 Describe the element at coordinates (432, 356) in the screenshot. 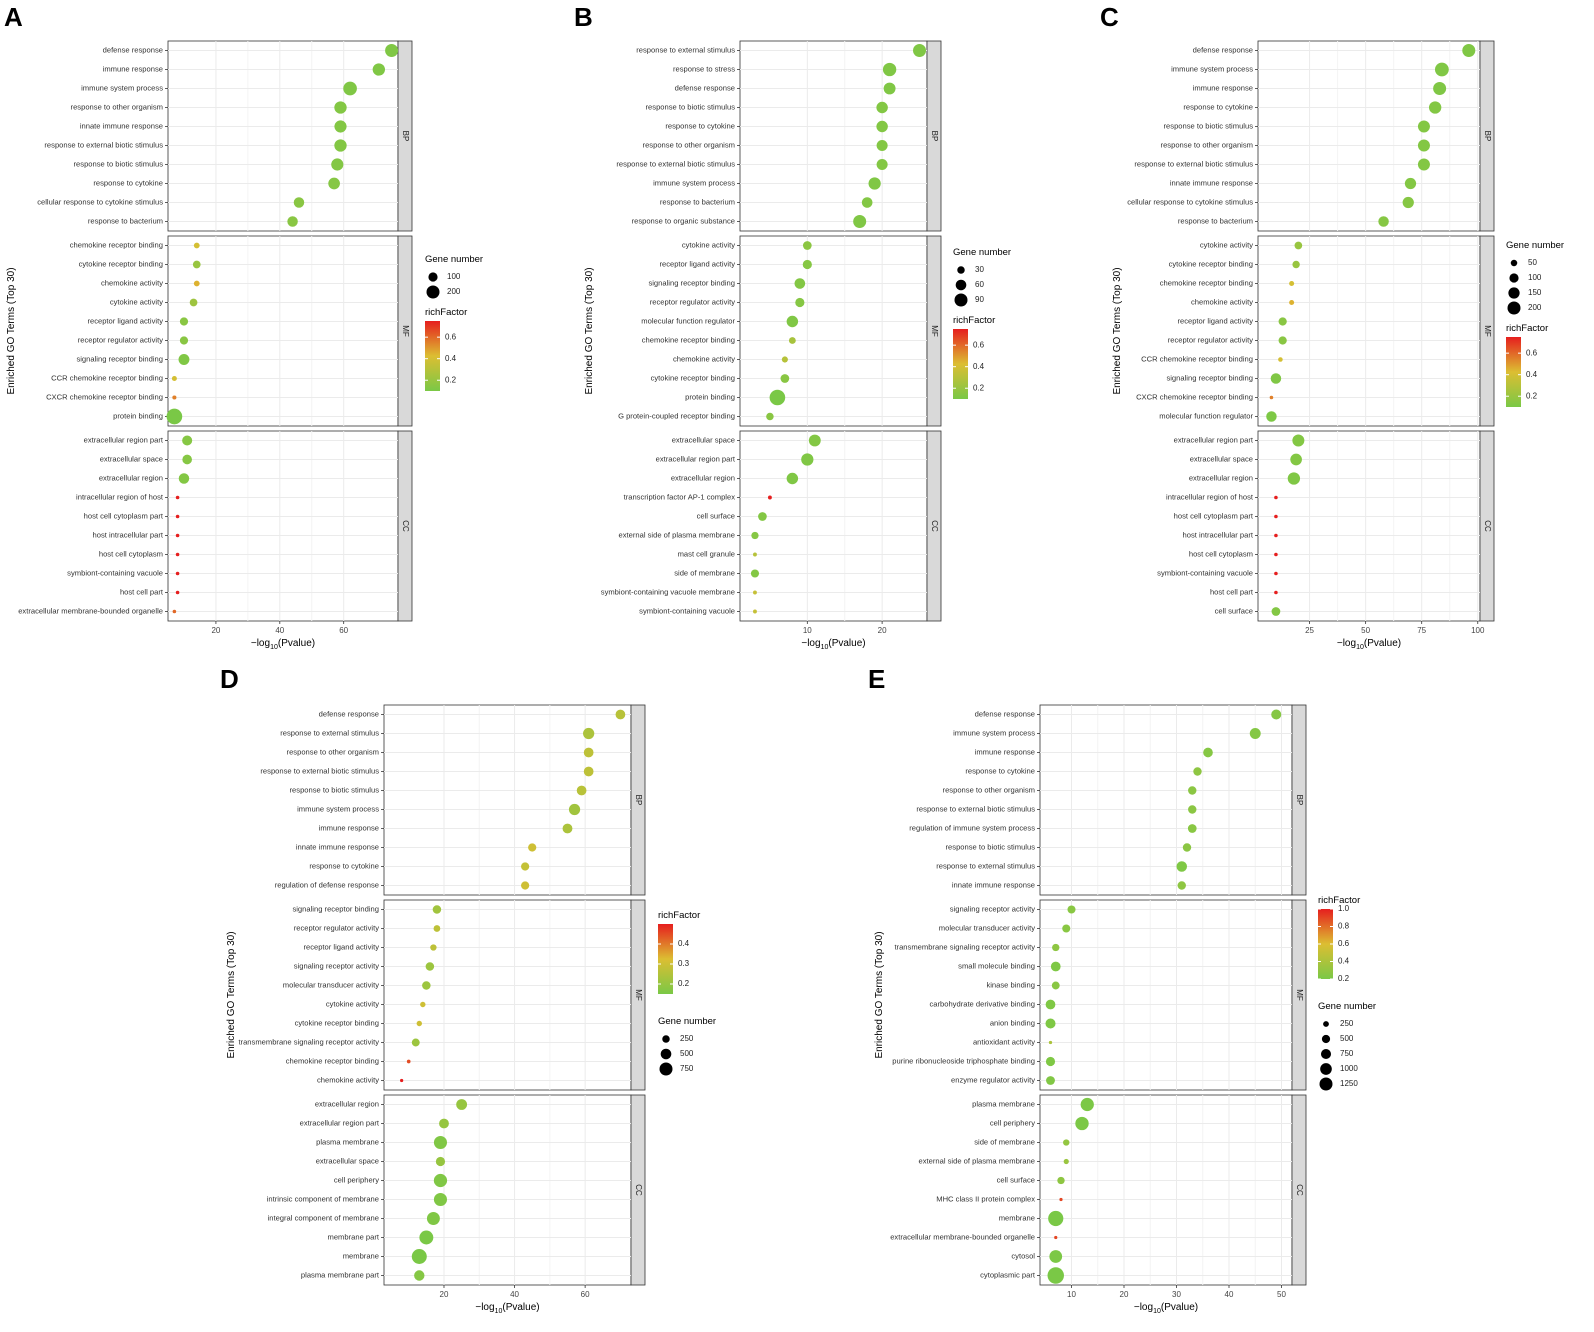

I see `color-legend-bar` at that location.